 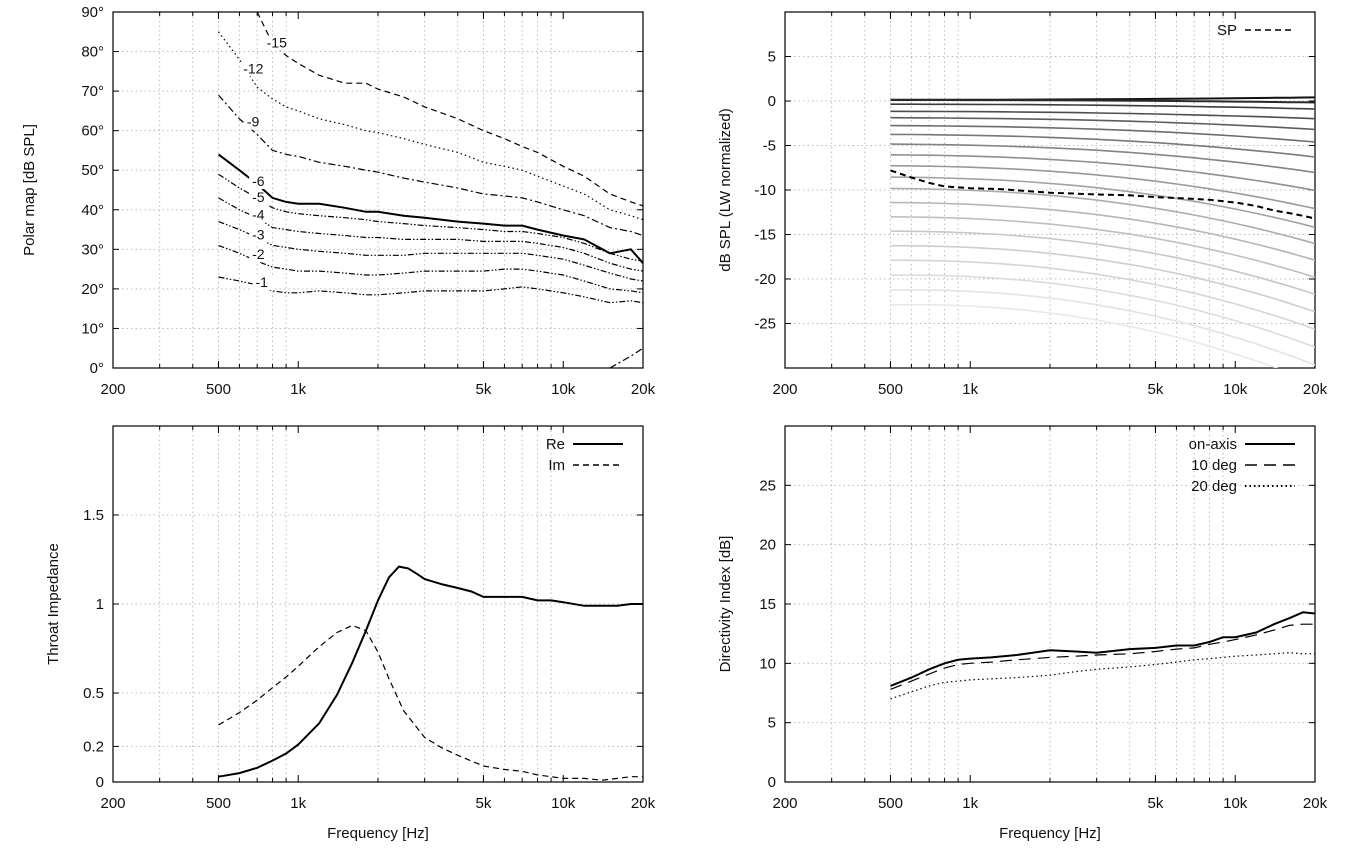 What do you see at coordinates (767, 663) in the screenshot?
I see `y-tick-label: 10` at bounding box center [767, 663].